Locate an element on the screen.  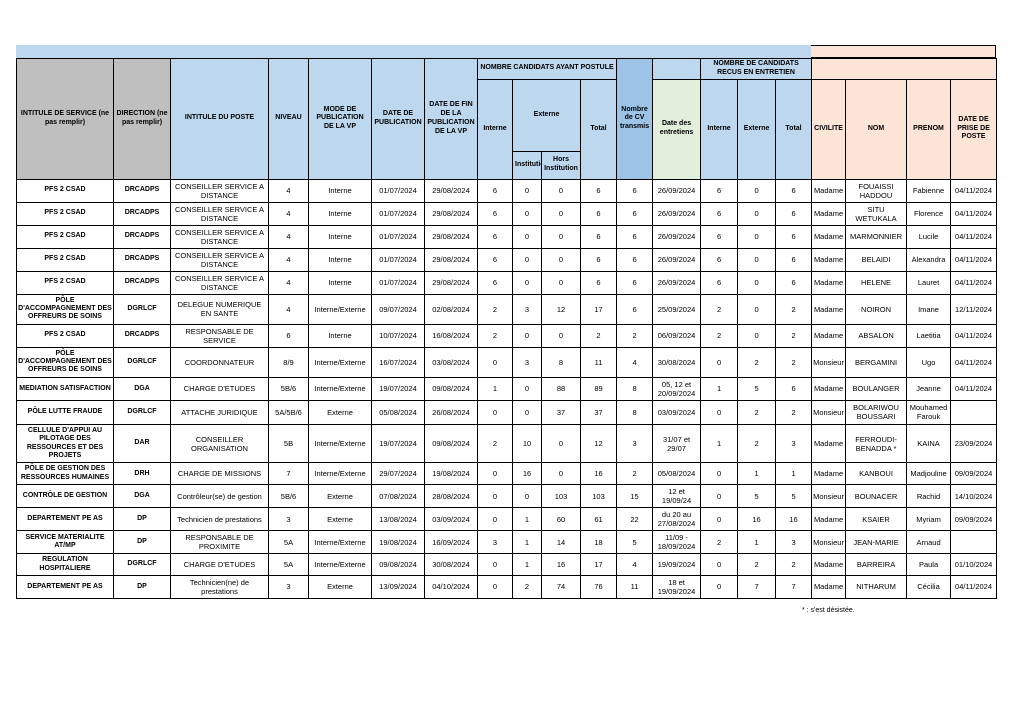
table-cell: Externe is located at coordinates (340, 496).